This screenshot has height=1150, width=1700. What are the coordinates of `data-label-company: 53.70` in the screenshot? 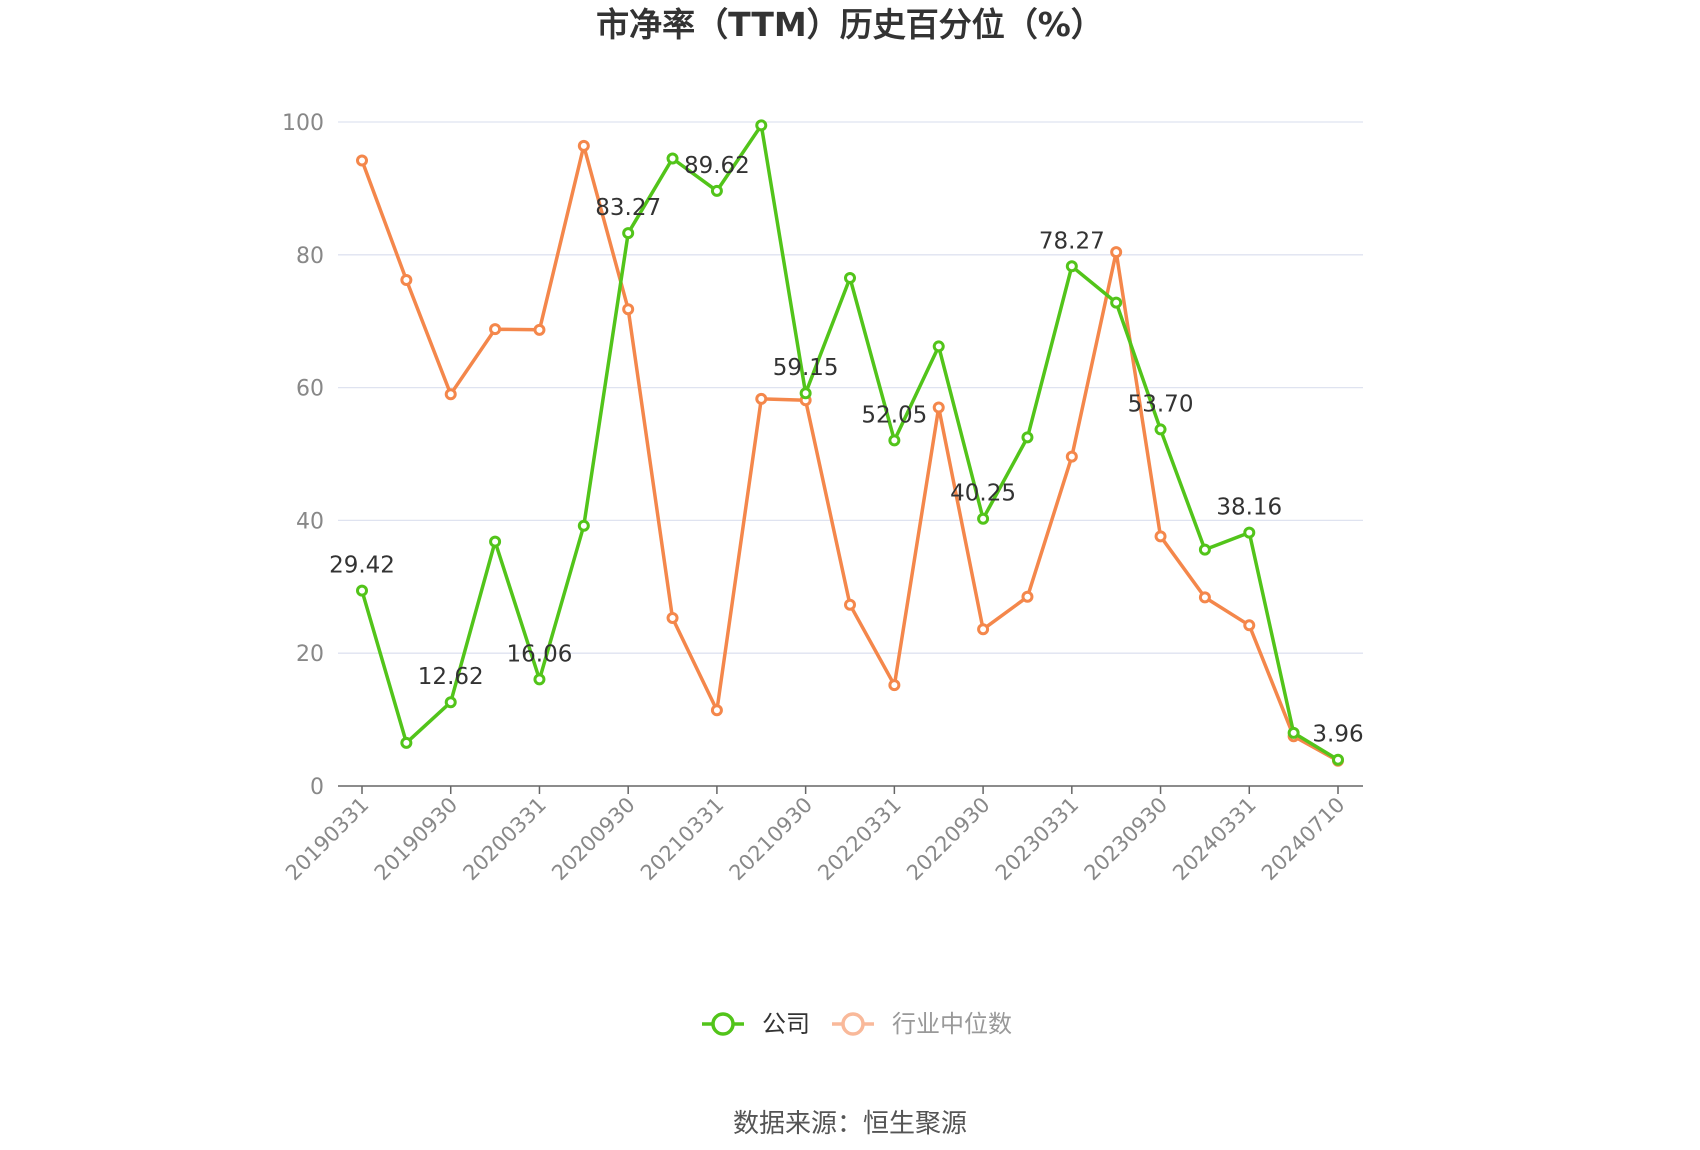 It's located at (1161, 404).